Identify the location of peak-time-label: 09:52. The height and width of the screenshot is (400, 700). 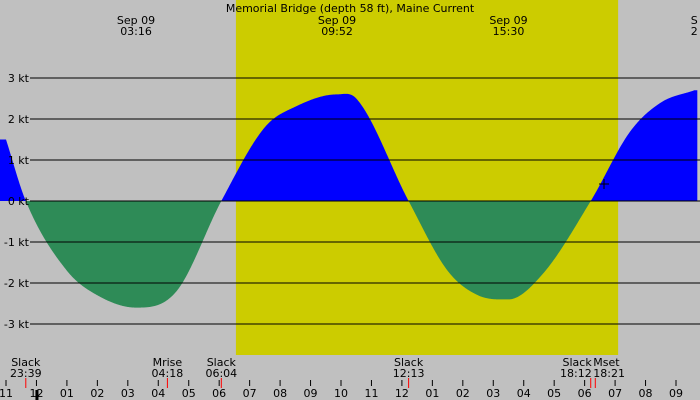
(337, 31).